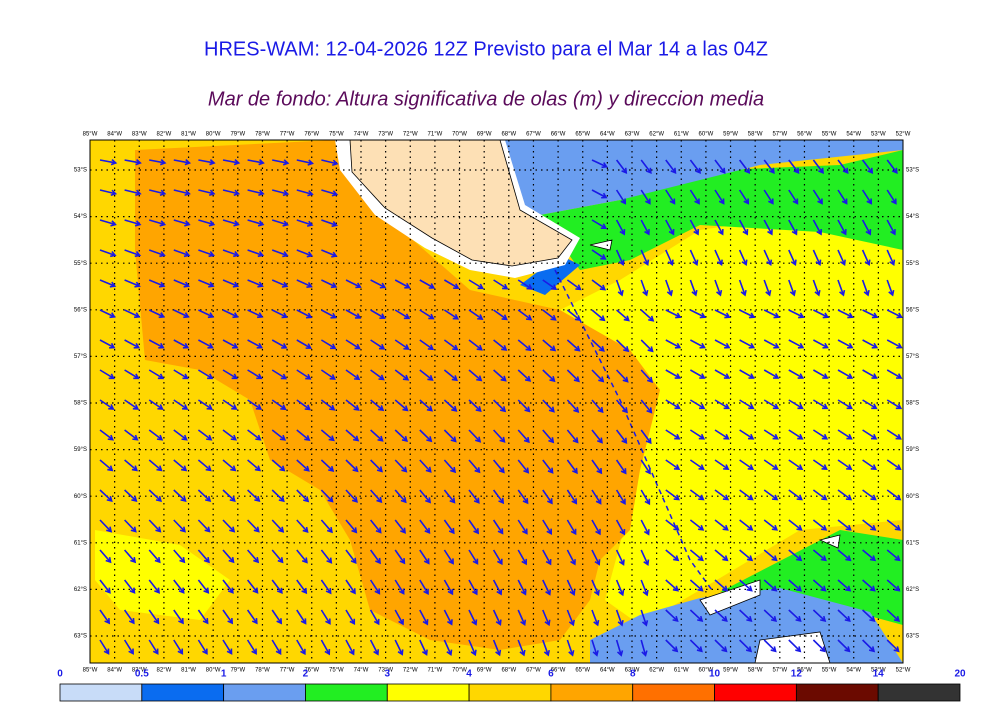  What do you see at coordinates (633, 430) in the screenshot?
I see `boundary-line` at bounding box center [633, 430].